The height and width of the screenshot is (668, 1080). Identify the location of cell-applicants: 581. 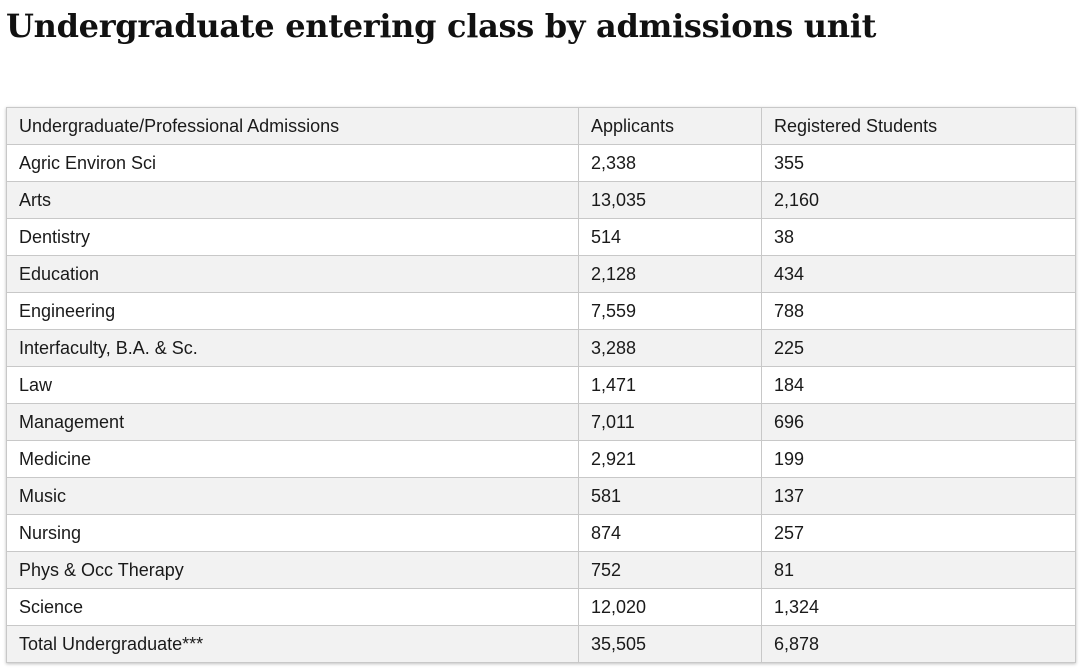
(670, 496).